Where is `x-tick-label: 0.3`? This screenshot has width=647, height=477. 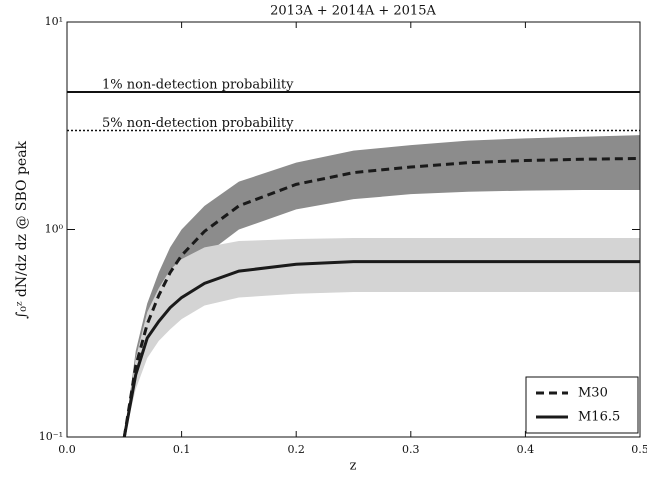
x-tick-label: 0.3 is located at coordinates (411, 449).